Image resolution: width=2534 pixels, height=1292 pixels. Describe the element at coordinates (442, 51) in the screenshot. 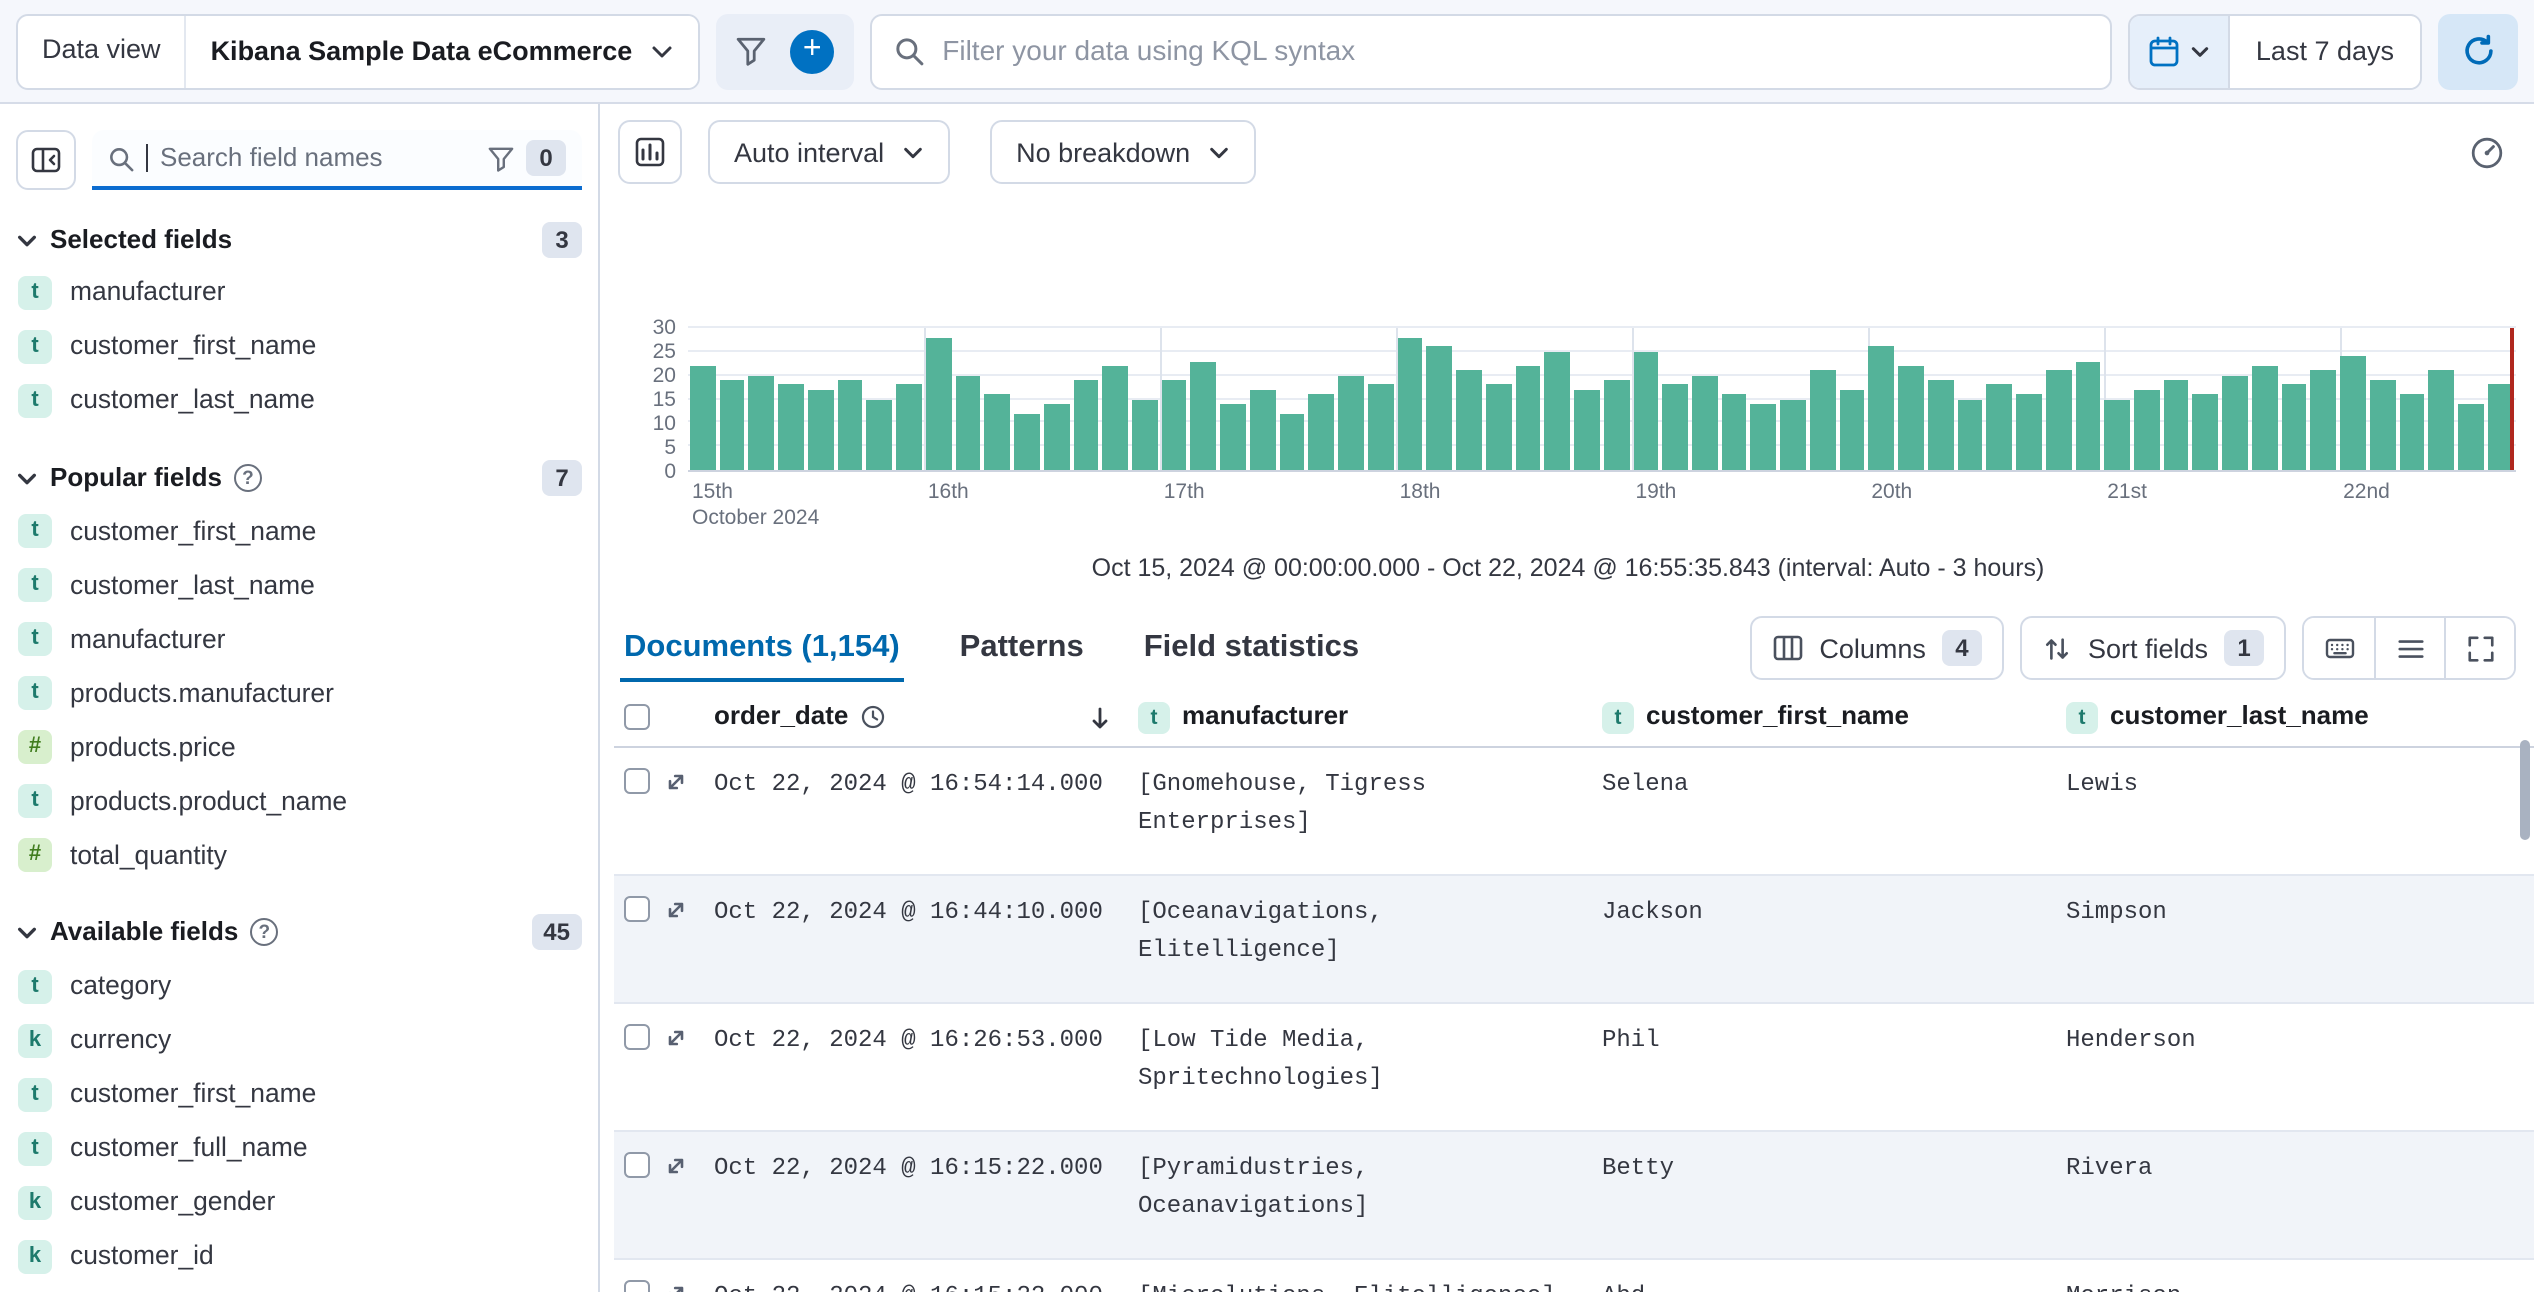

I see `data-view-selector: Kibana Sample Data eCommerce` at that location.